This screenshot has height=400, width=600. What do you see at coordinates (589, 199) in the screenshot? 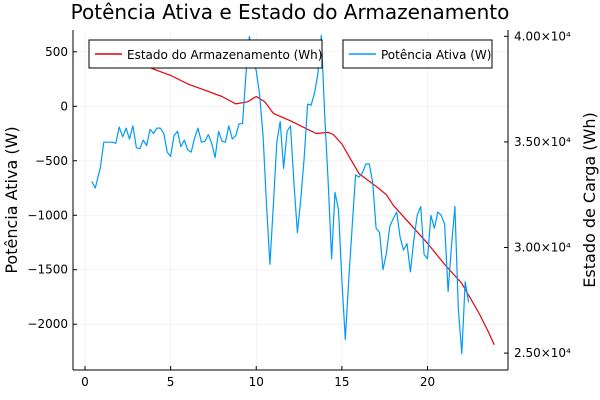
I see `y-axis-right-label: Estado de Carga (Wh)` at bounding box center [589, 199].